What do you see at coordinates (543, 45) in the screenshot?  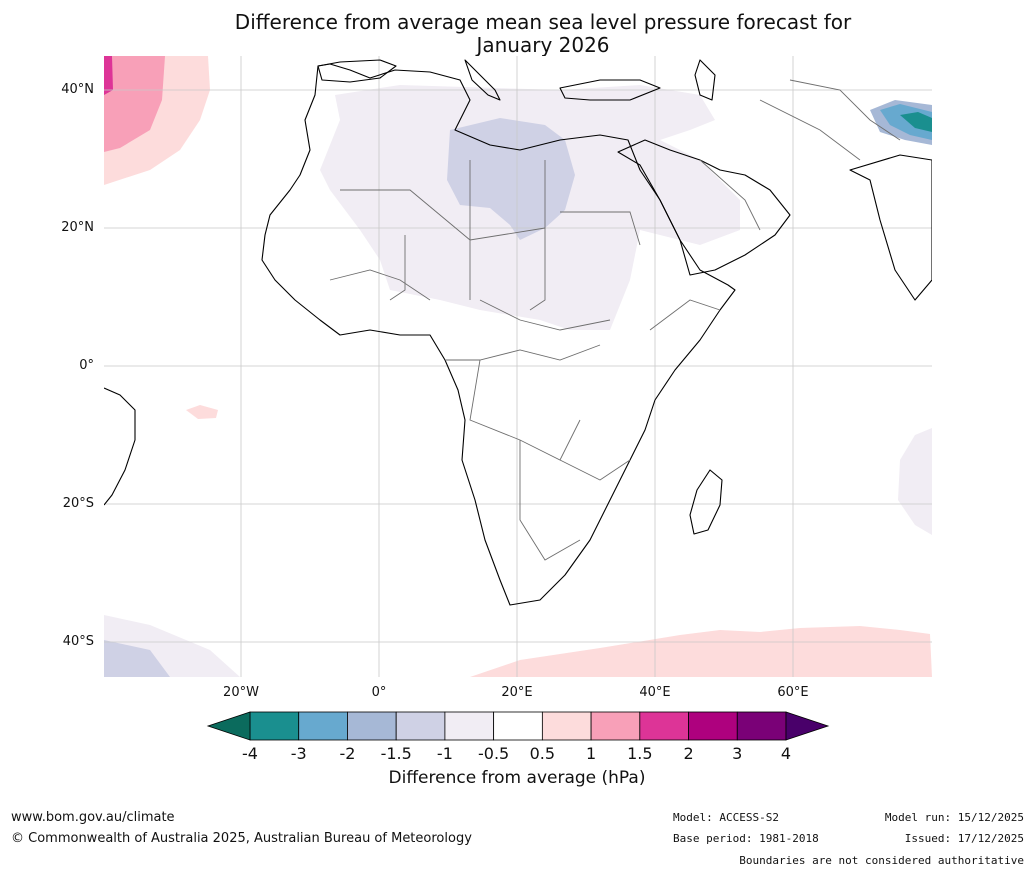 I see `map-title-line-2: January 2026` at bounding box center [543, 45].